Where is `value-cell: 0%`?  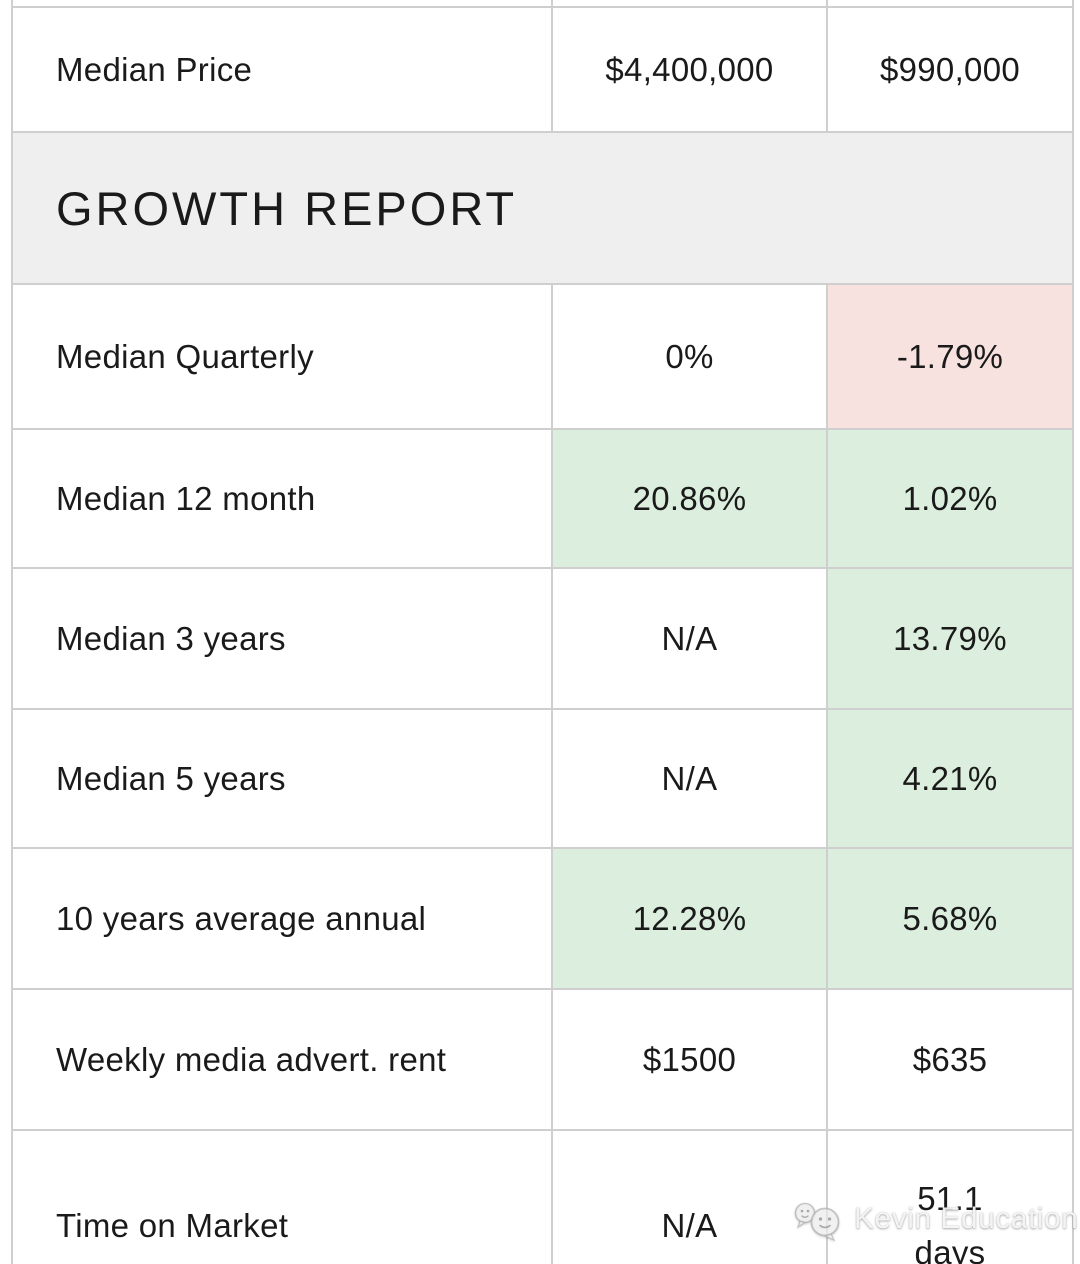
value-cell: 0% is located at coordinates (689, 356).